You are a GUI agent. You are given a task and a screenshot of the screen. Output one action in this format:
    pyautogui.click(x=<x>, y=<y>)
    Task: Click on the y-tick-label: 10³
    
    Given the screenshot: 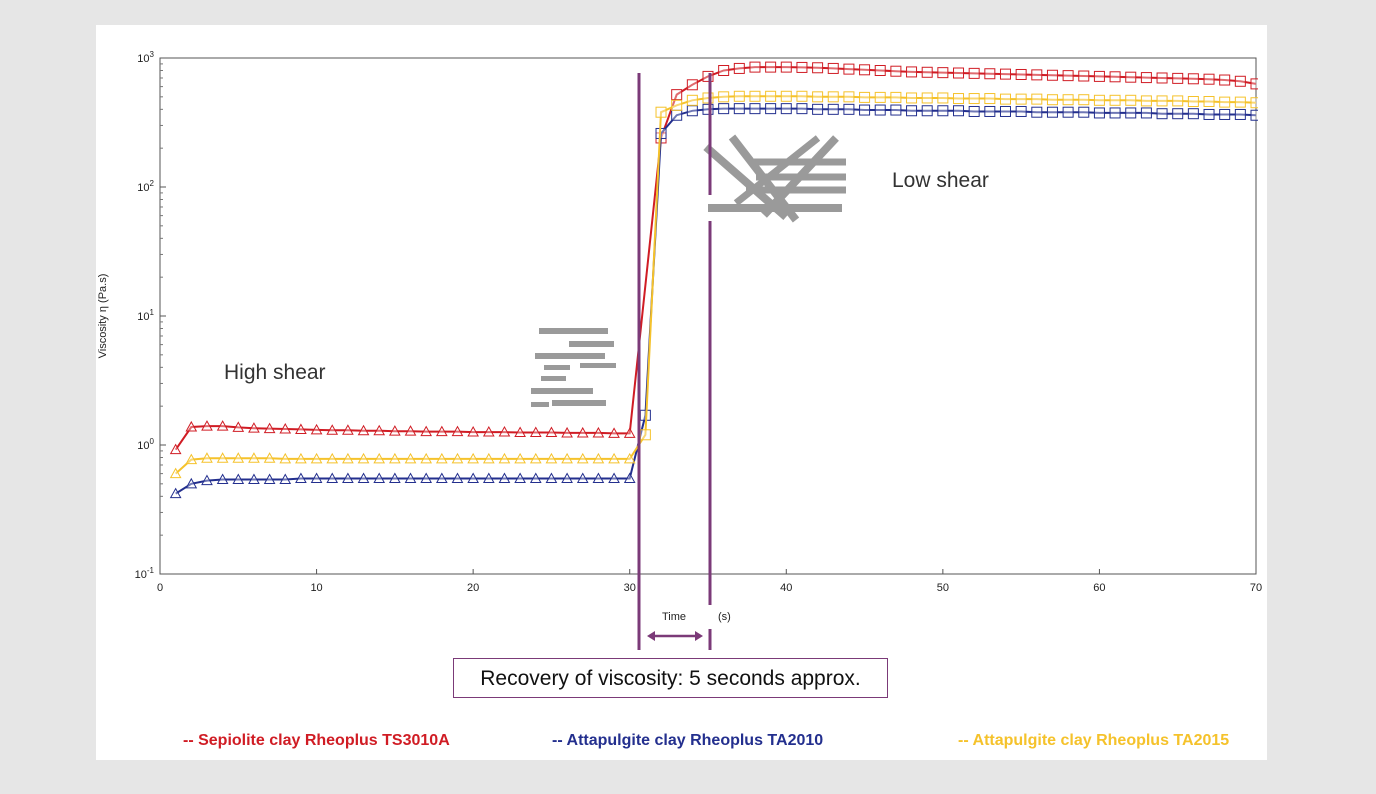 What is the action you would take?
    pyautogui.click(x=145, y=57)
    